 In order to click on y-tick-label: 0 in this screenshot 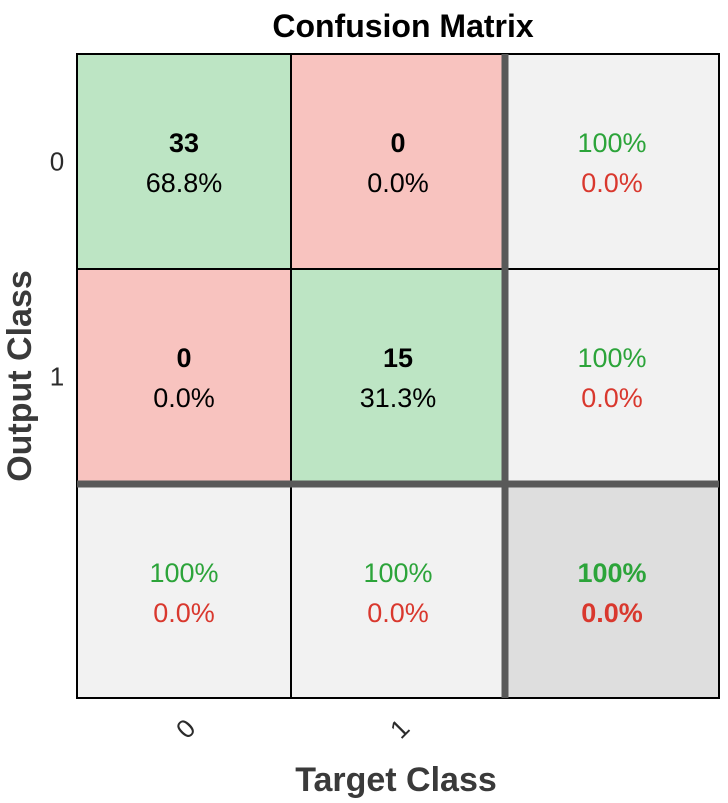, I will do `click(57, 162)`.